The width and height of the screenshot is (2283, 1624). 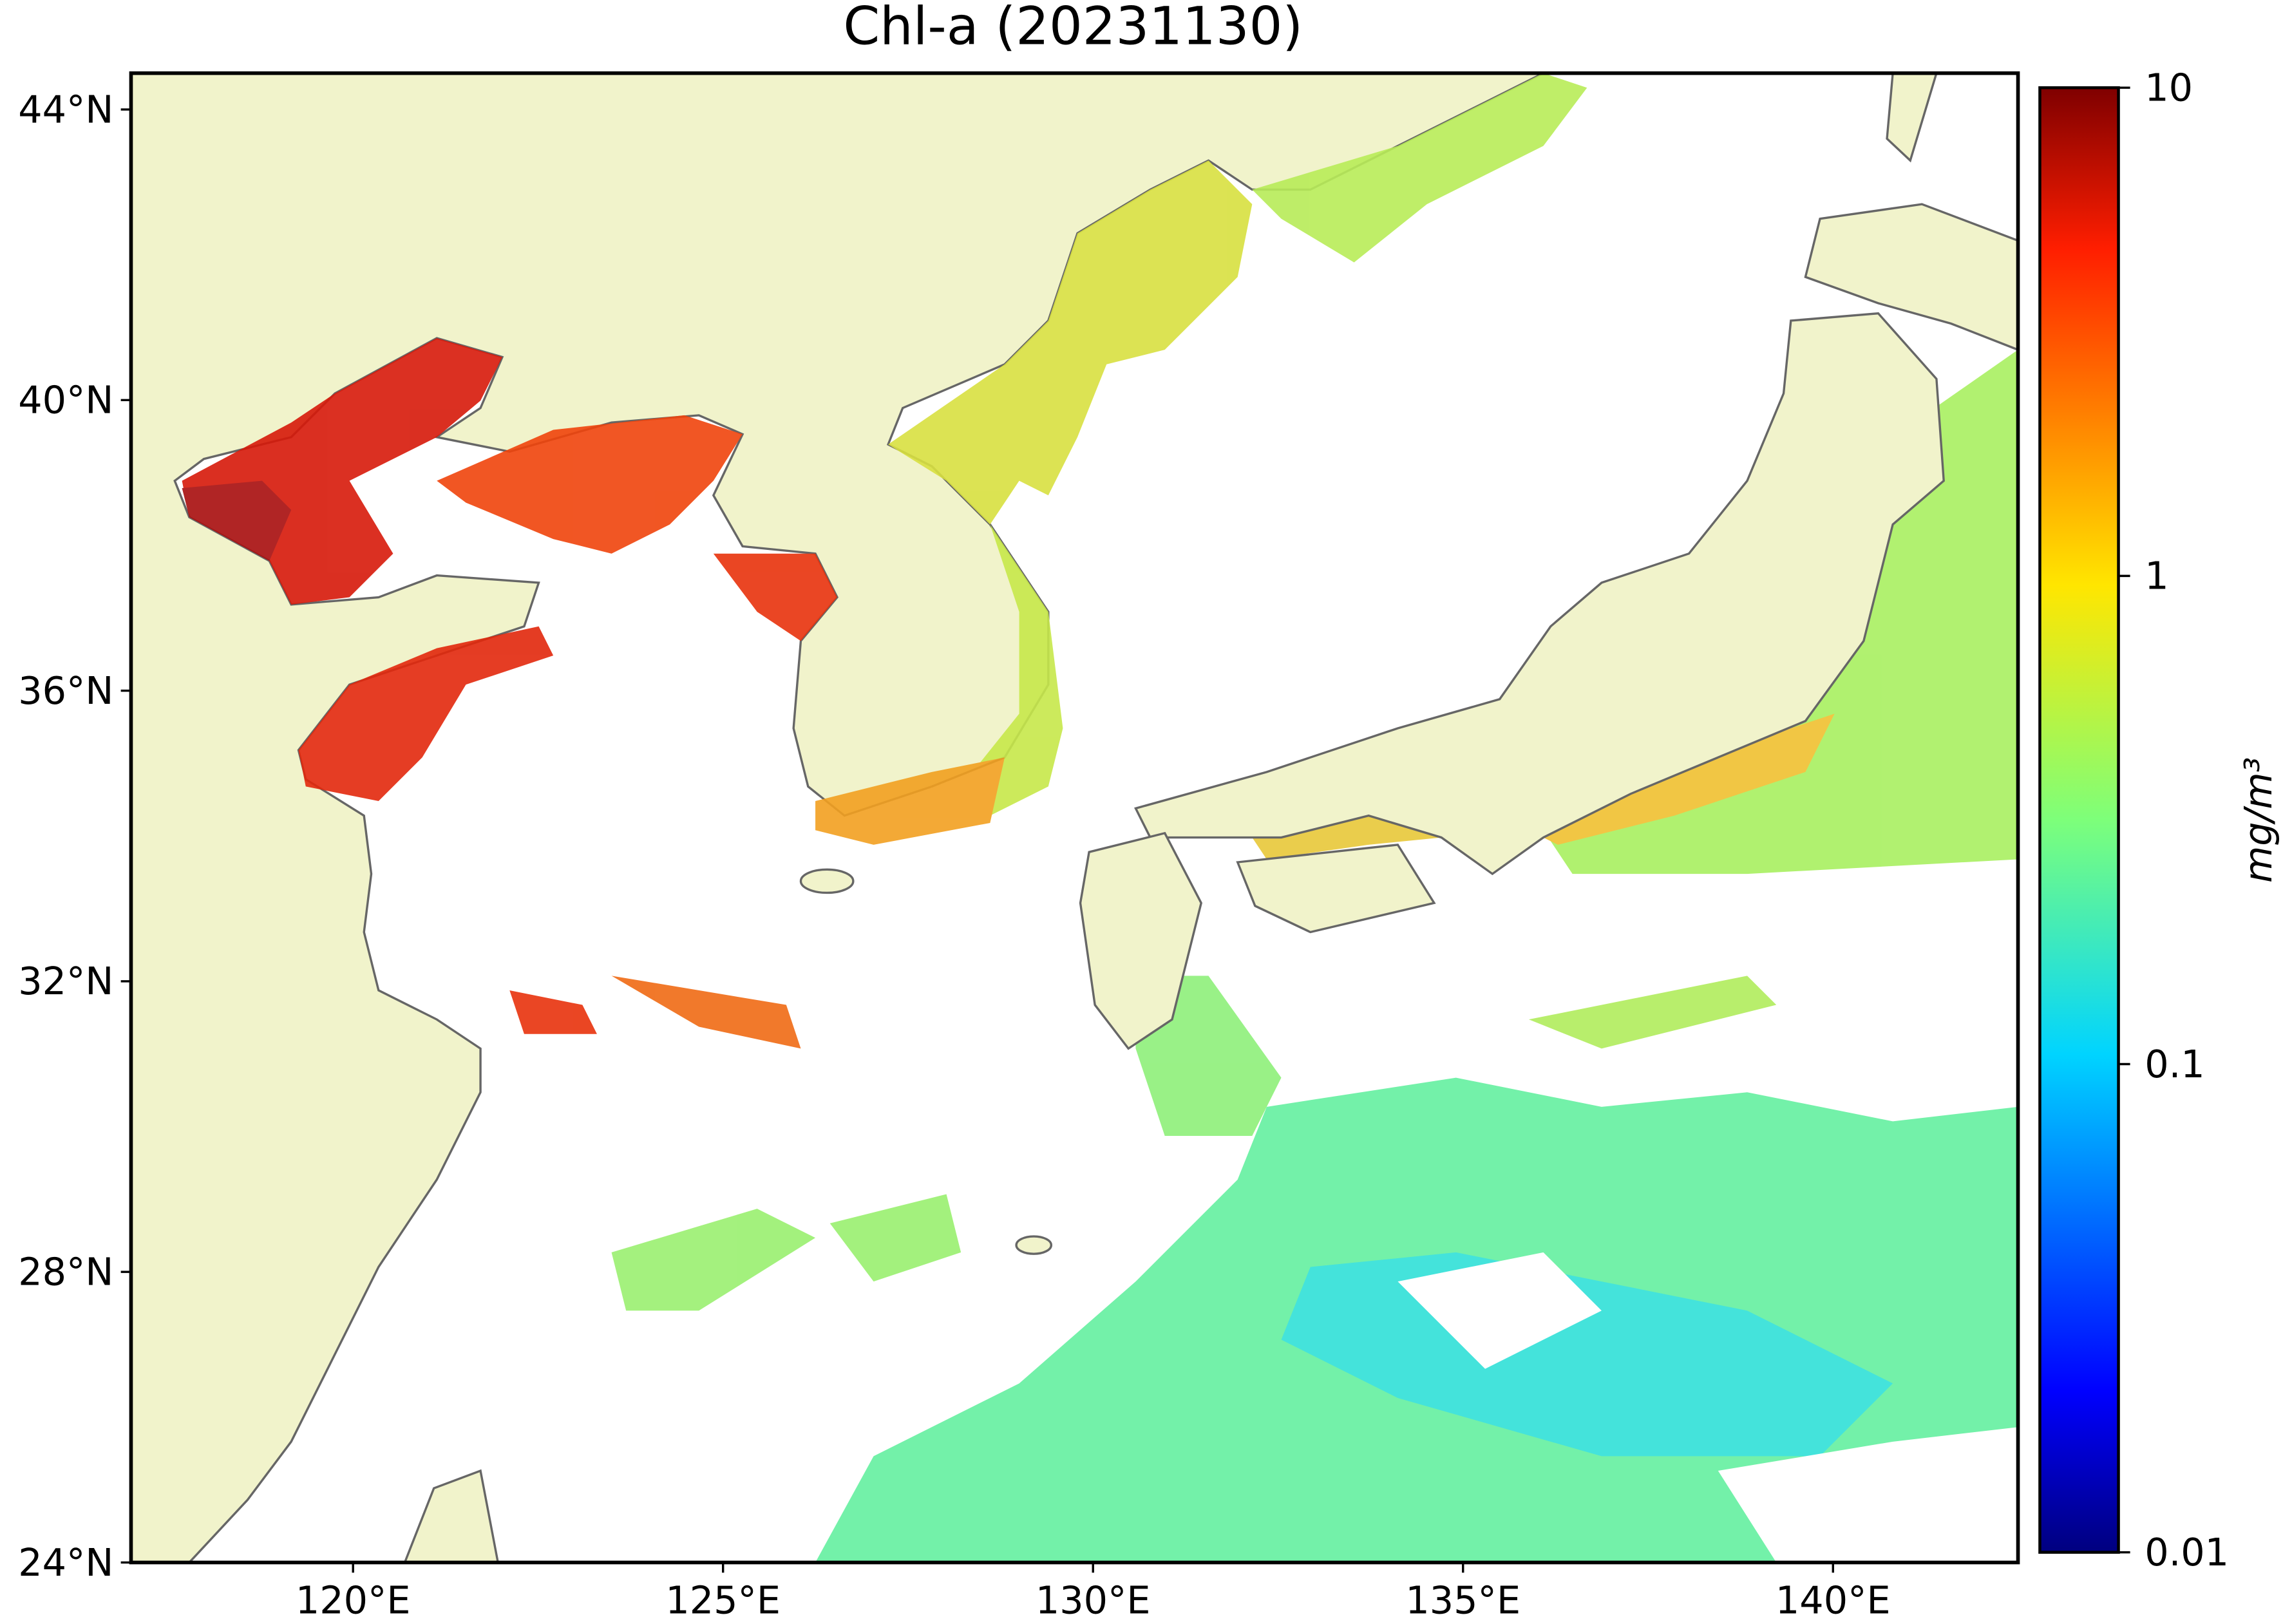 I want to click on y-tick-label: 24°N, so click(x=65, y=1562).